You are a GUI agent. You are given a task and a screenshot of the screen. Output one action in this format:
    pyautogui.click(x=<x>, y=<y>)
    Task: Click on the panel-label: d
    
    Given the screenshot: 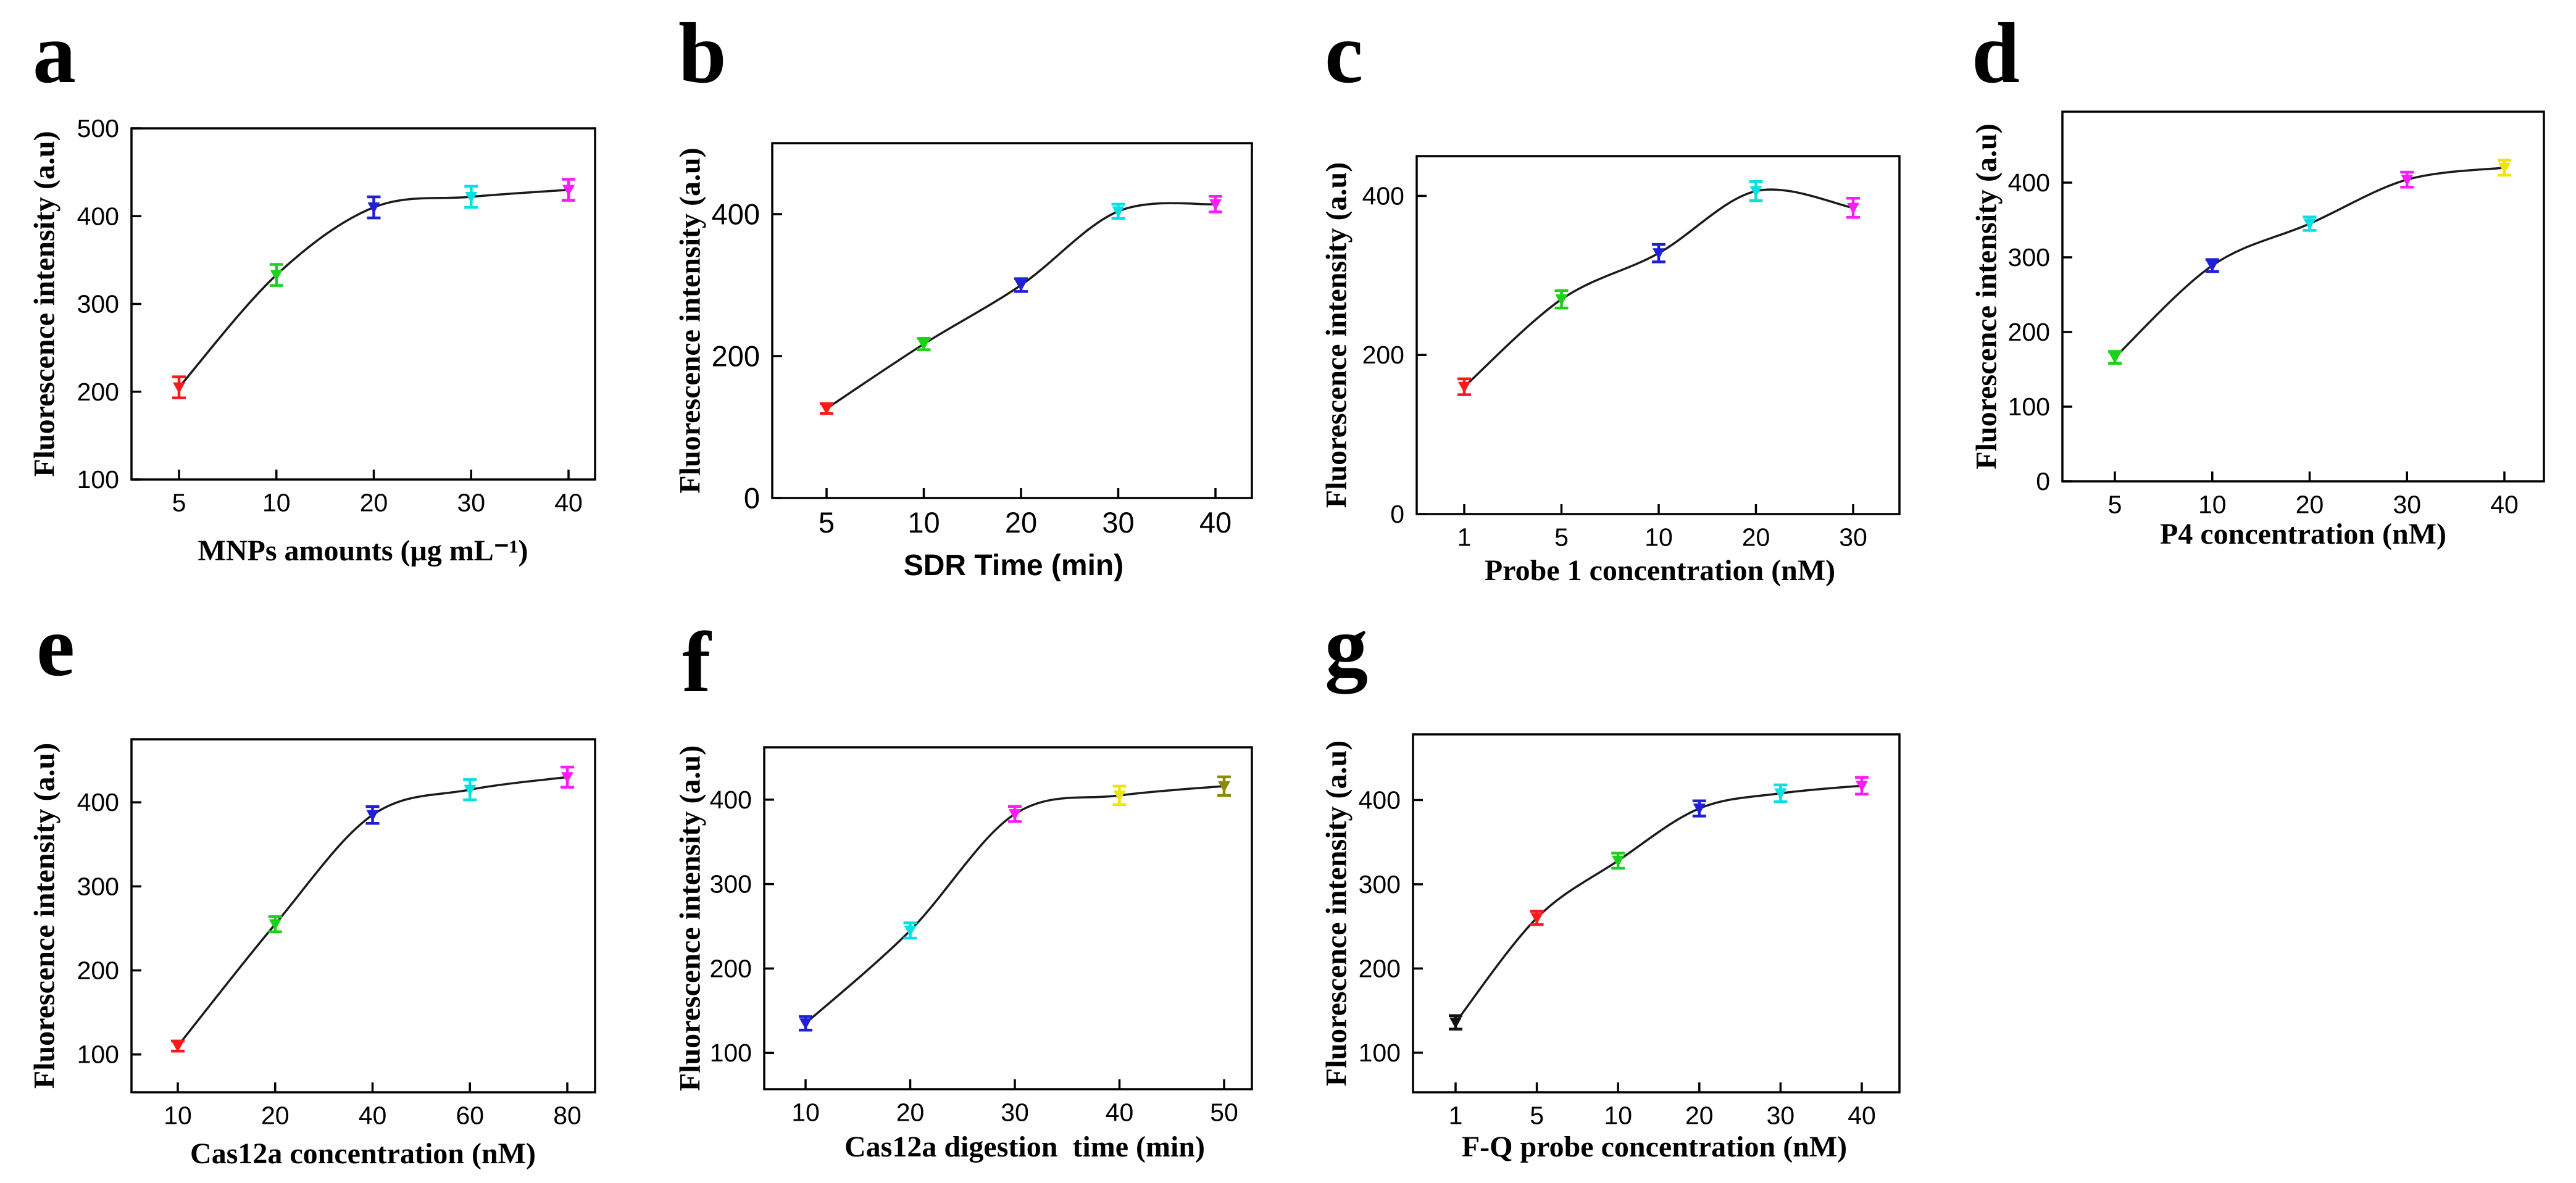 What is the action you would take?
    pyautogui.click(x=1996, y=53)
    